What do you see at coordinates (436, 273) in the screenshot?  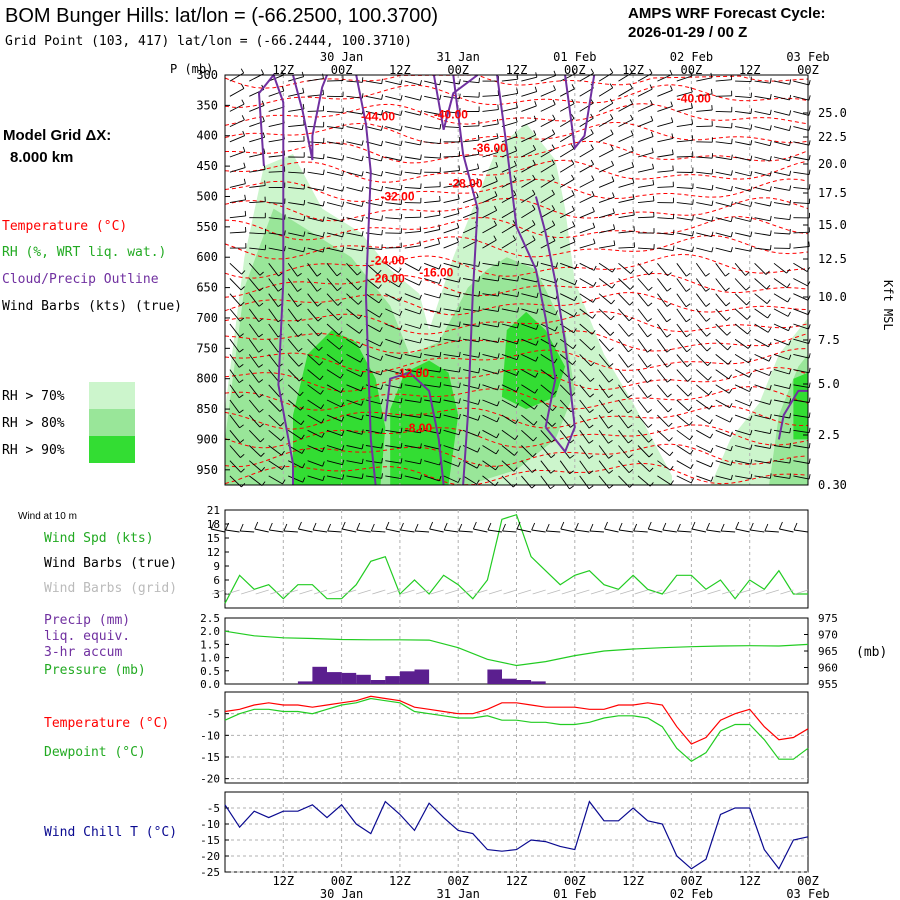 I see `temperature-contour-label: -16.00` at bounding box center [436, 273].